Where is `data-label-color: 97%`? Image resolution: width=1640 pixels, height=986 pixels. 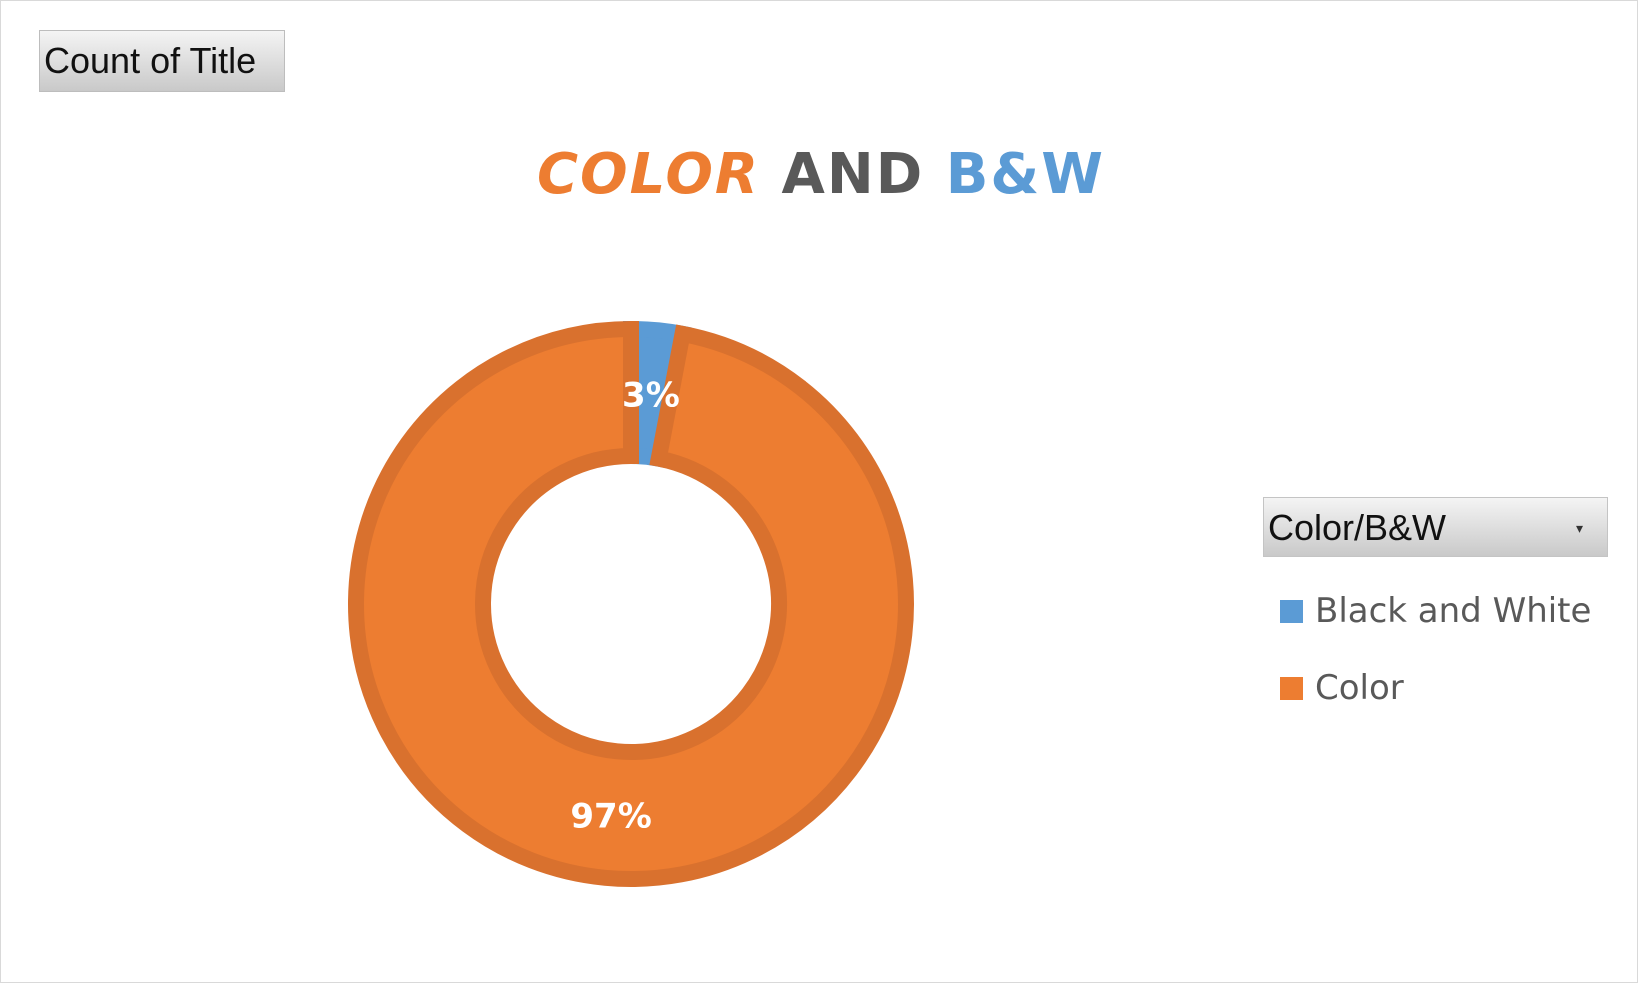 data-label-color: 97% is located at coordinates (610, 817).